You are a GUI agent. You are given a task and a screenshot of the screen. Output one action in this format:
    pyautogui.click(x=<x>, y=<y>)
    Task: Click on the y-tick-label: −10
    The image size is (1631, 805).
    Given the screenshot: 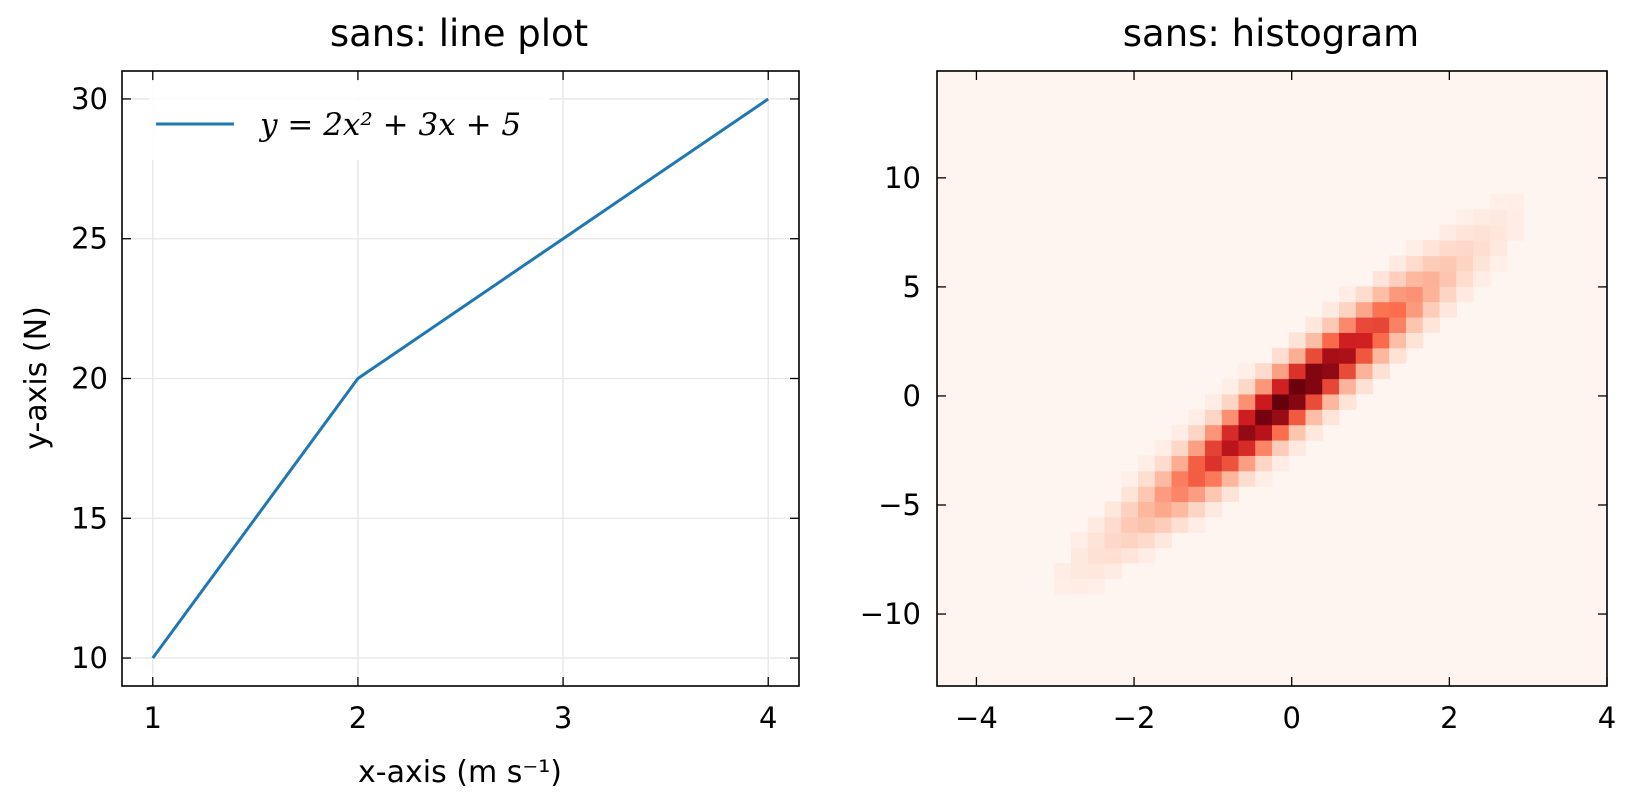 What is the action you would take?
    pyautogui.click(x=890, y=614)
    